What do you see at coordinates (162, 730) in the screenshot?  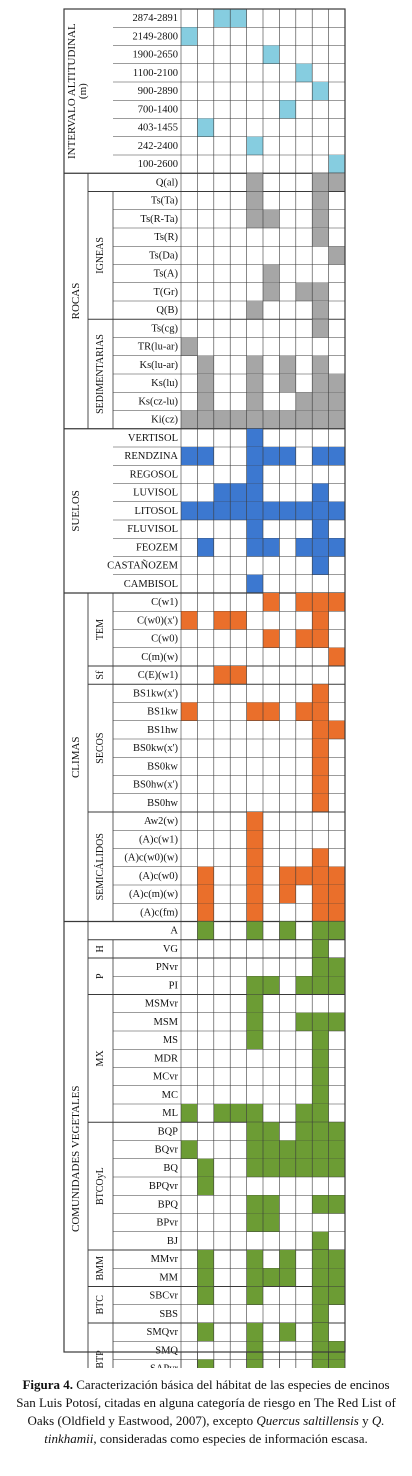 I see `row-label: BS1hw` at bounding box center [162, 730].